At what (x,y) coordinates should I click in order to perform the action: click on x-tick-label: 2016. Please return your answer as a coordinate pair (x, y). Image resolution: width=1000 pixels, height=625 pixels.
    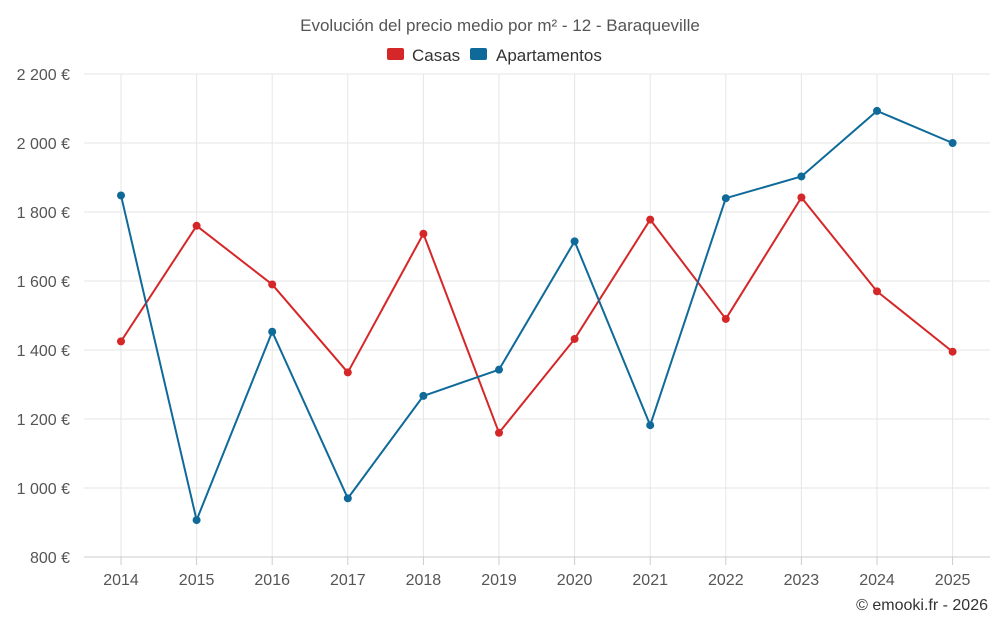
    Looking at the image, I should click on (272, 580).